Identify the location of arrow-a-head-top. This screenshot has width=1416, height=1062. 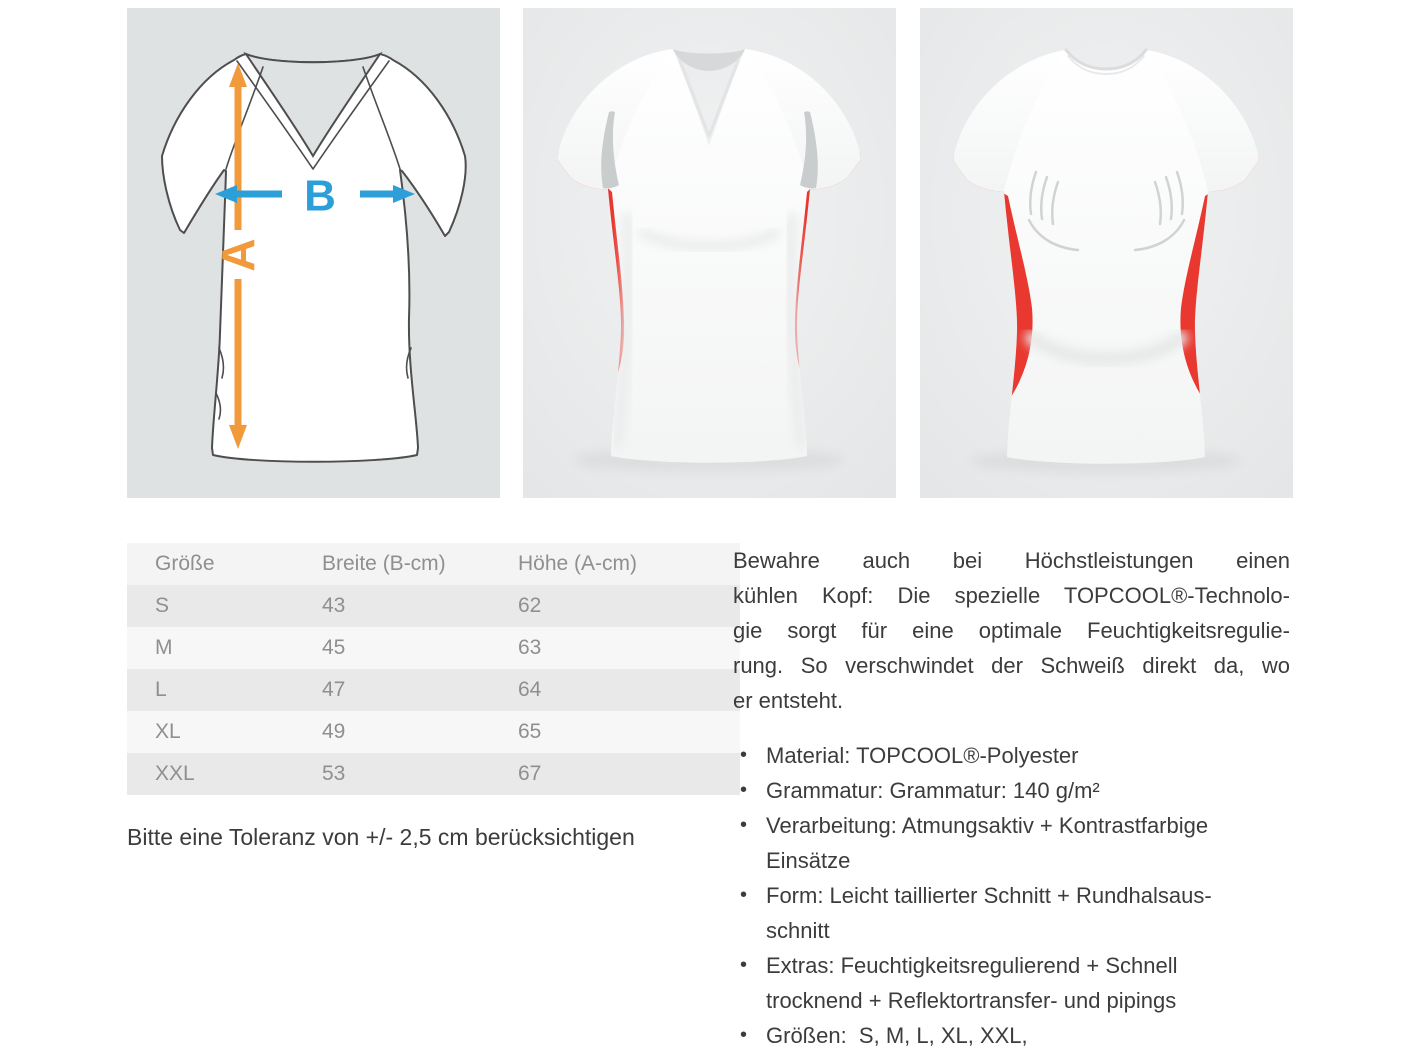
(238, 75).